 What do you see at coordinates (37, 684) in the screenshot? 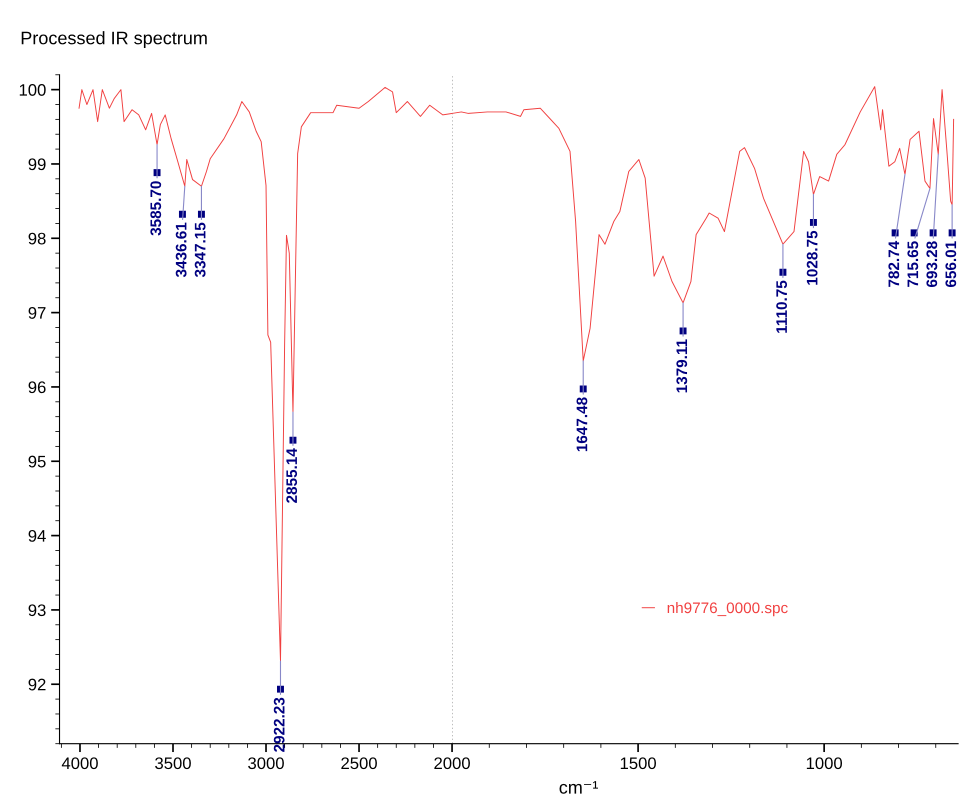
I see `y-tick-label: 92` at bounding box center [37, 684].